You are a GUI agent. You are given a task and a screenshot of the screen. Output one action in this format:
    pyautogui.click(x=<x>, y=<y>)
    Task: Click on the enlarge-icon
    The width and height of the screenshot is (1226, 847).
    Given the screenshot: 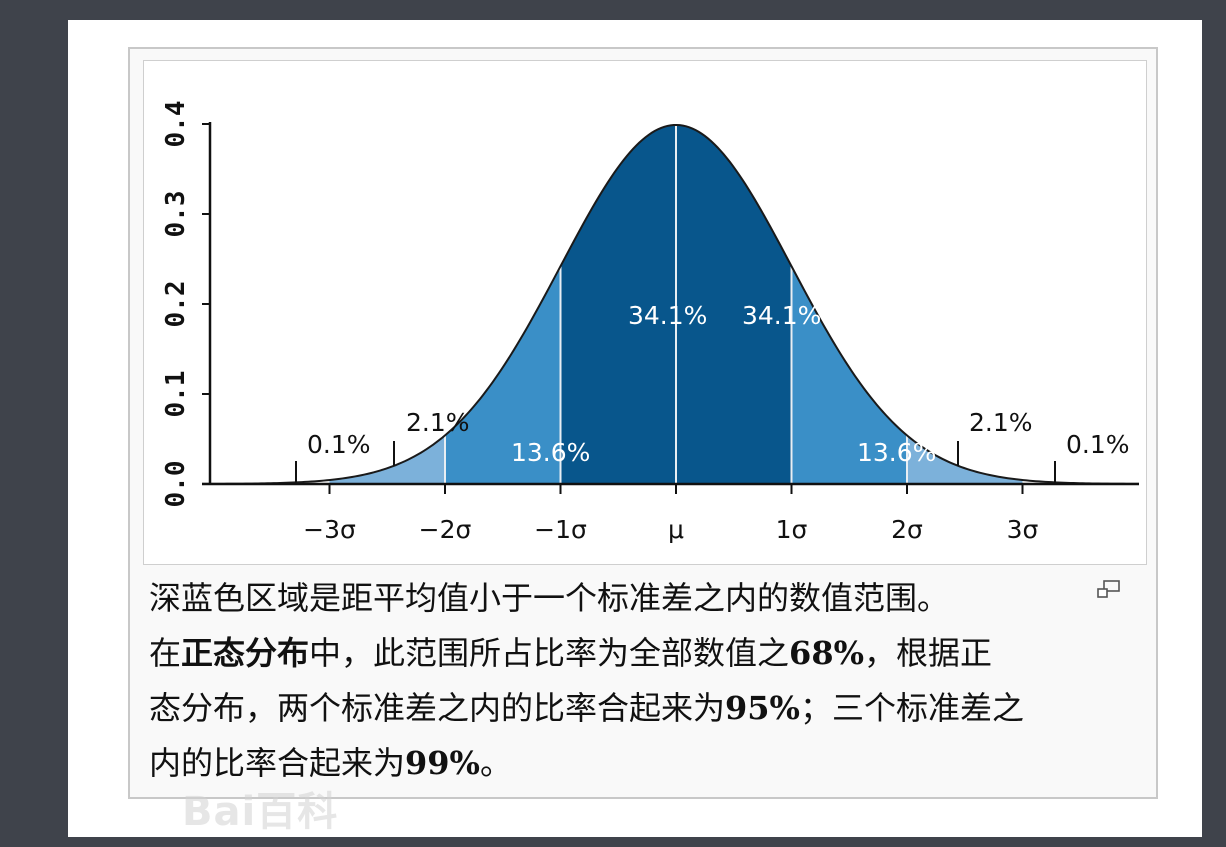 What is the action you would take?
    pyautogui.click(x=1109, y=590)
    